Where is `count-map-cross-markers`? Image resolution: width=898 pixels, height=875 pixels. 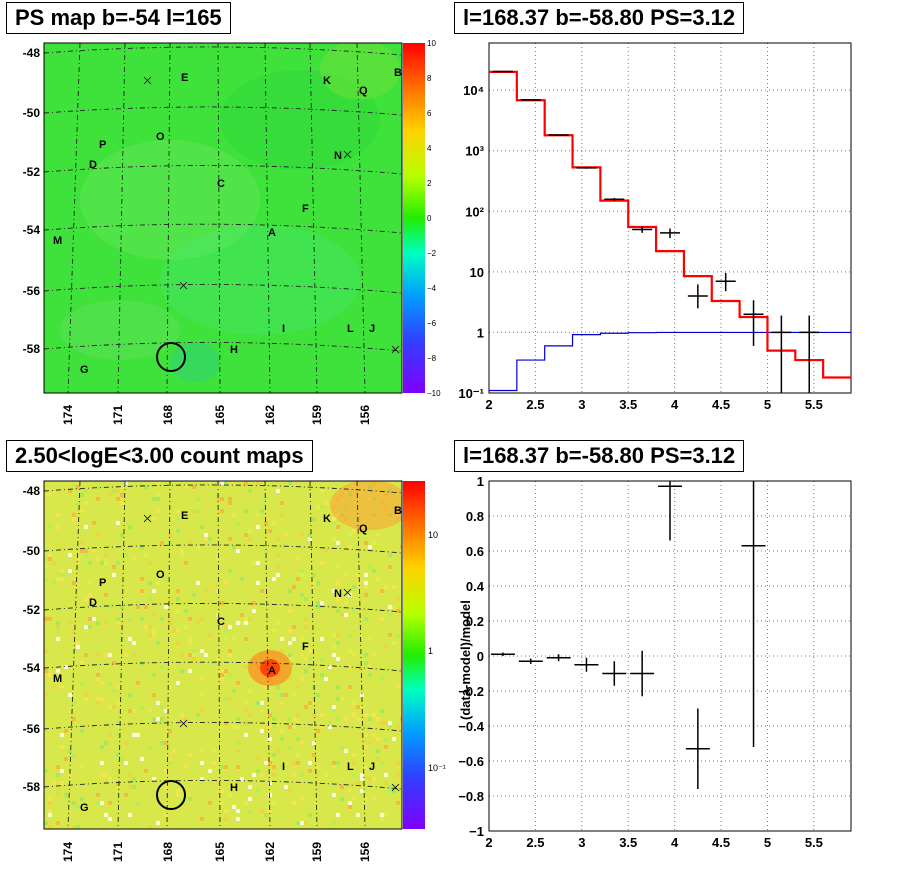 count-map-cross-markers is located at coordinates (271, 653).